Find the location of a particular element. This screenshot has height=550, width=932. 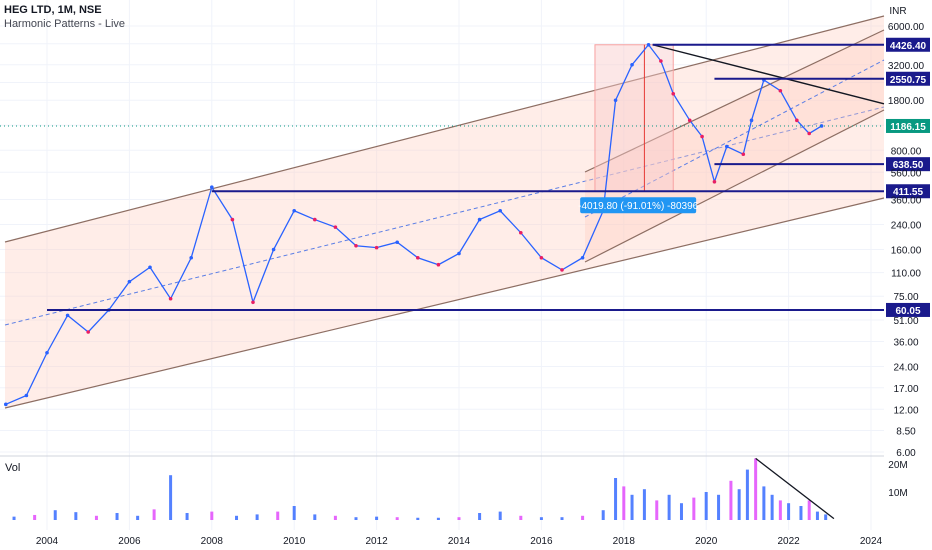

level-label: 60.05 is located at coordinates (907, 311).